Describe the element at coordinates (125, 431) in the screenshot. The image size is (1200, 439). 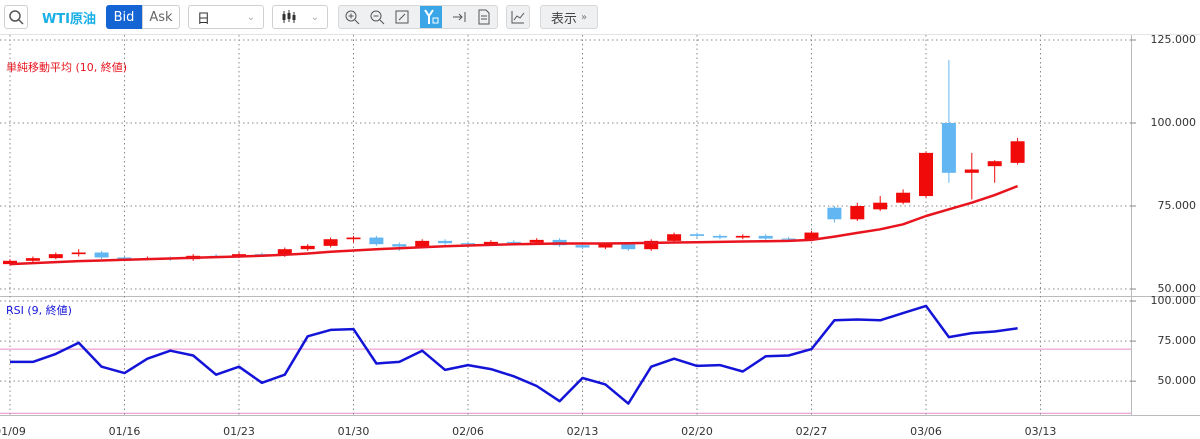
I see `x-tick-label: 01/16` at that location.